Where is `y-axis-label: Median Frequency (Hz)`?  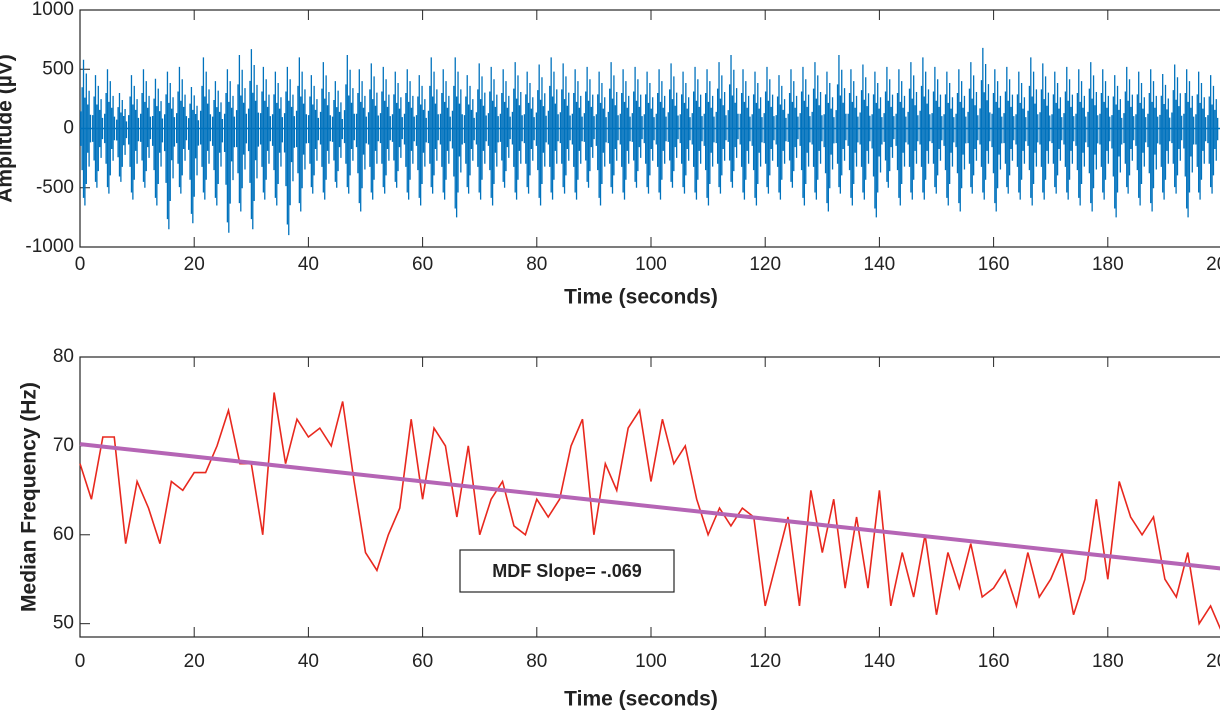
y-axis-label: Median Frequency (Hz) is located at coordinates (29, 497).